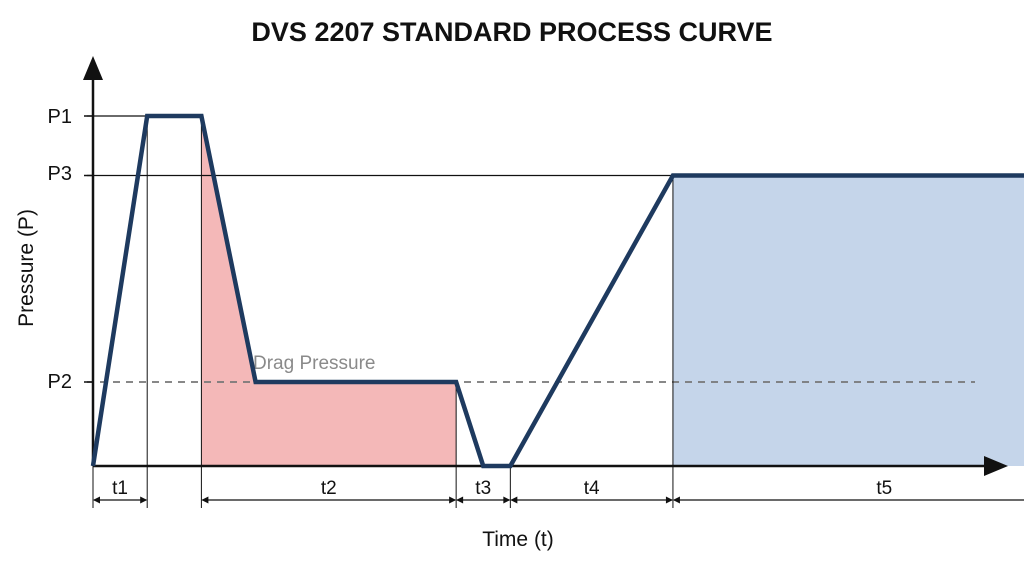 The image size is (1024, 564). What do you see at coordinates (511, 32) in the screenshot?
I see `diagram-title: DVS 2207 STANDARD PROCESS CURVE` at bounding box center [511, 32].